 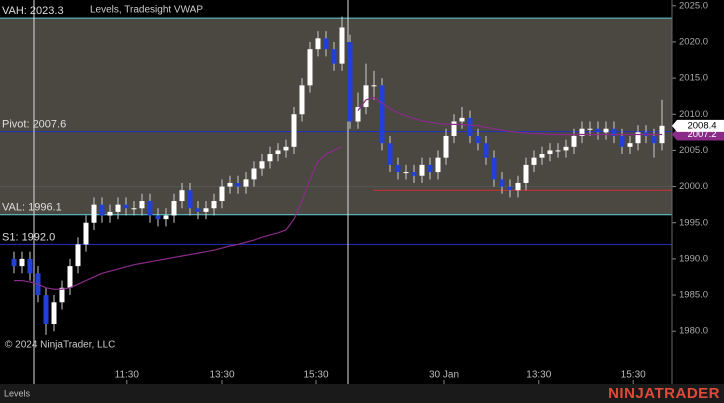 What do you see at coordinates (693, 150) in the screenshot?
I see `y-tick-label: 2005.0` at bounding box center [693, 150].